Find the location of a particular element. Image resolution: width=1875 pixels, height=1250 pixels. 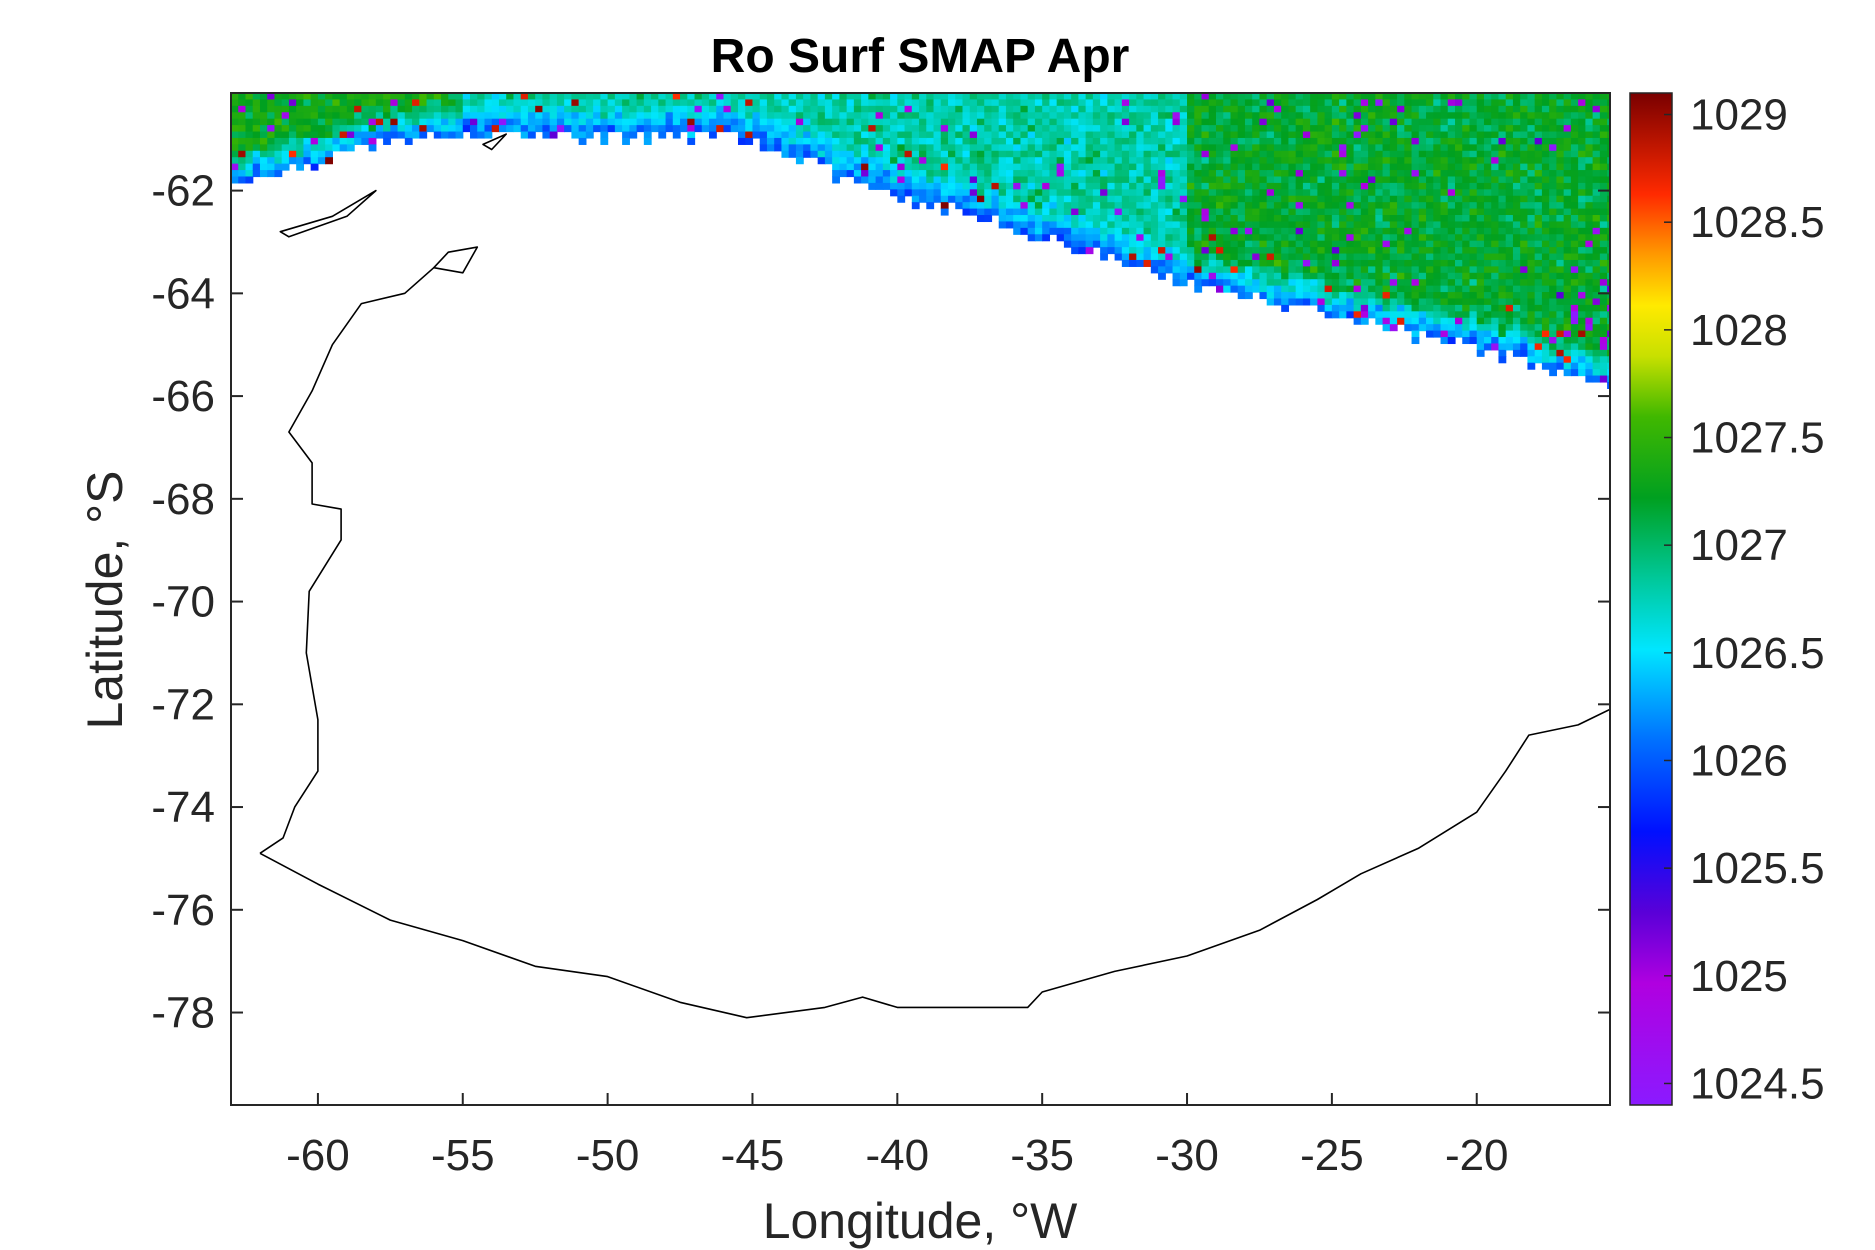

island-outline is located at coordinates (456, 260).